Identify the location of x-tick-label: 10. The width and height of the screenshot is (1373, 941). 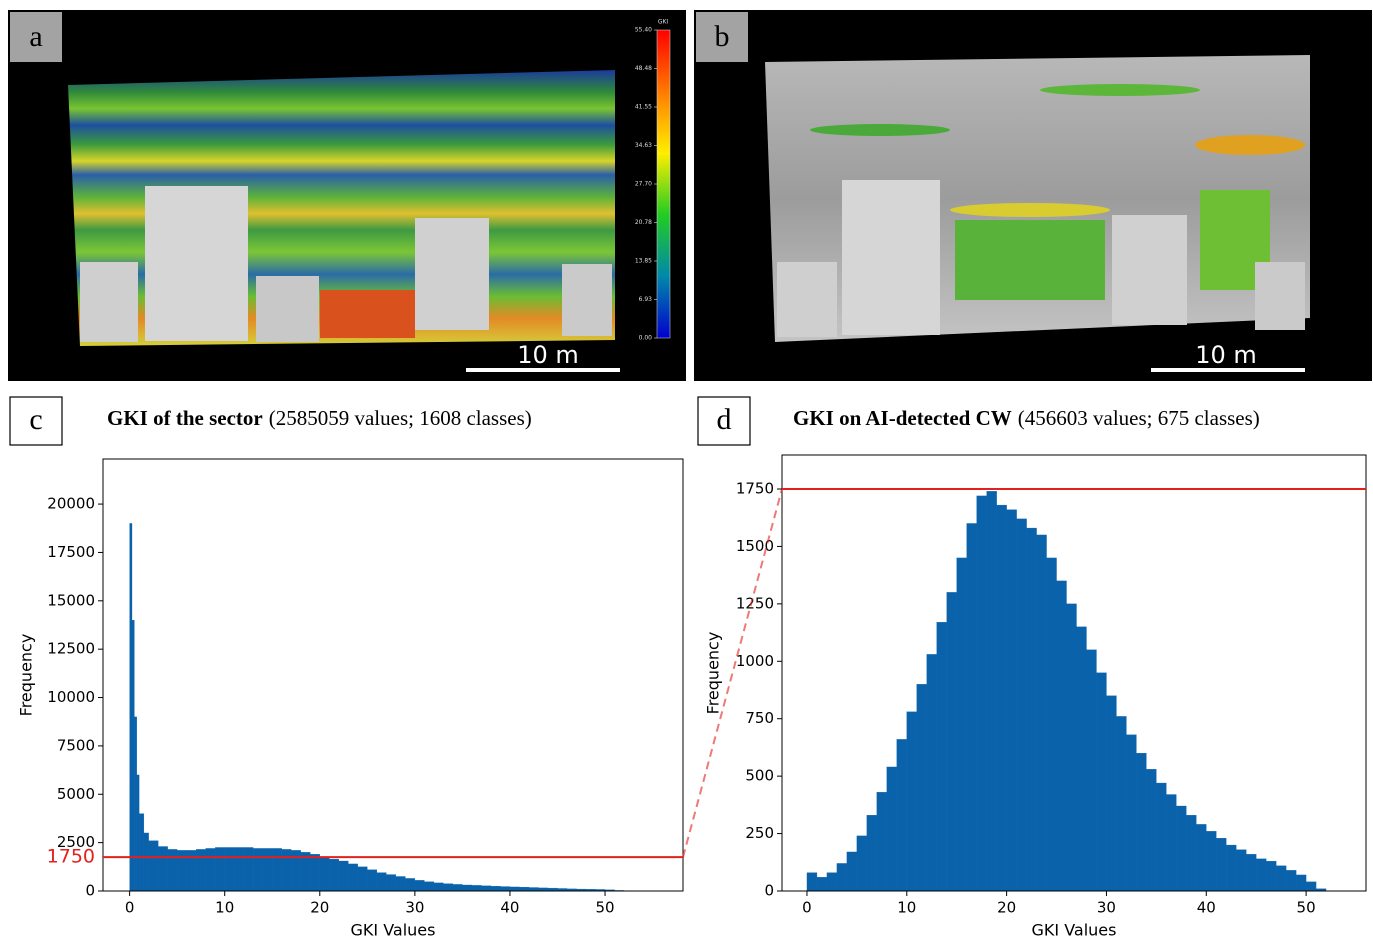
(906, 908).